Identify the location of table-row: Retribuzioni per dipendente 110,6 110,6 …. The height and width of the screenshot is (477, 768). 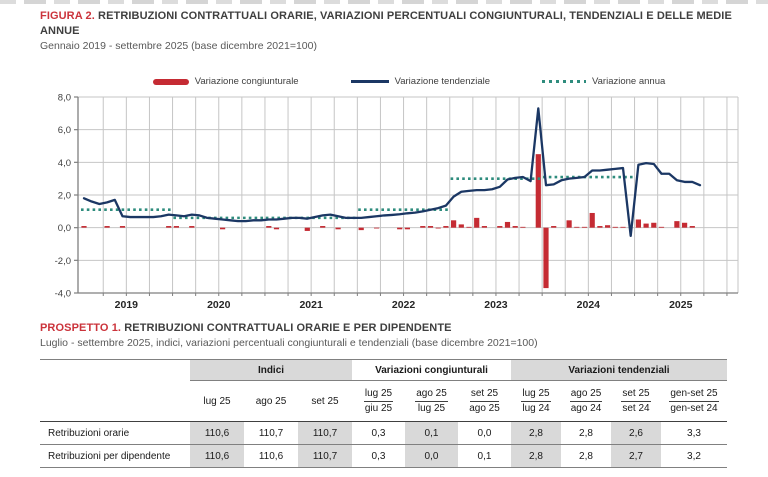
(383, 456).